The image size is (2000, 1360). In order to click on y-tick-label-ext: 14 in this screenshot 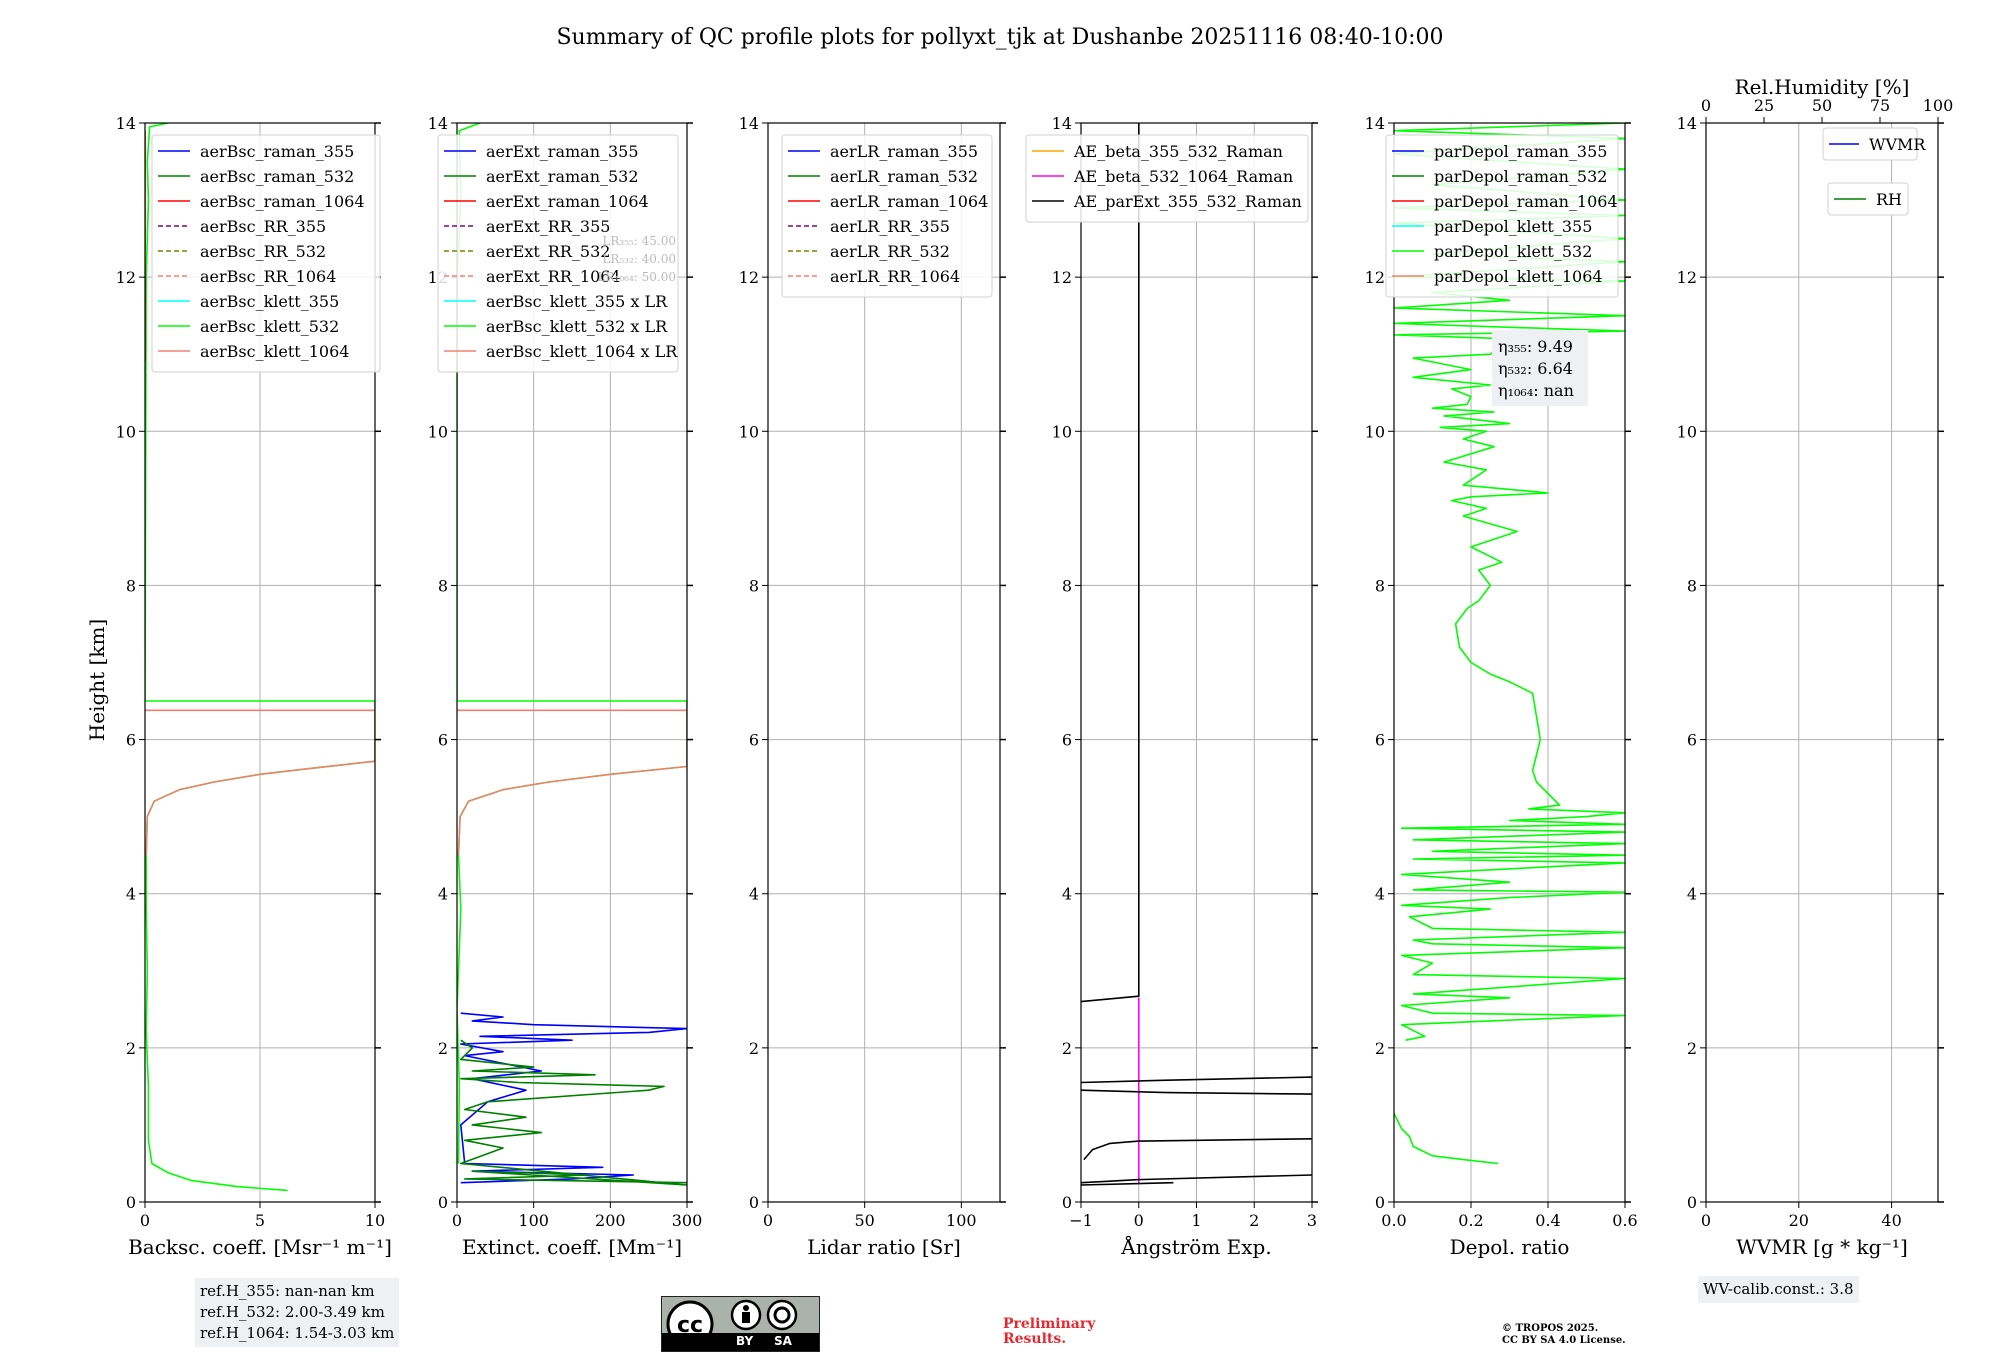, I will do `click(438, 123)`.